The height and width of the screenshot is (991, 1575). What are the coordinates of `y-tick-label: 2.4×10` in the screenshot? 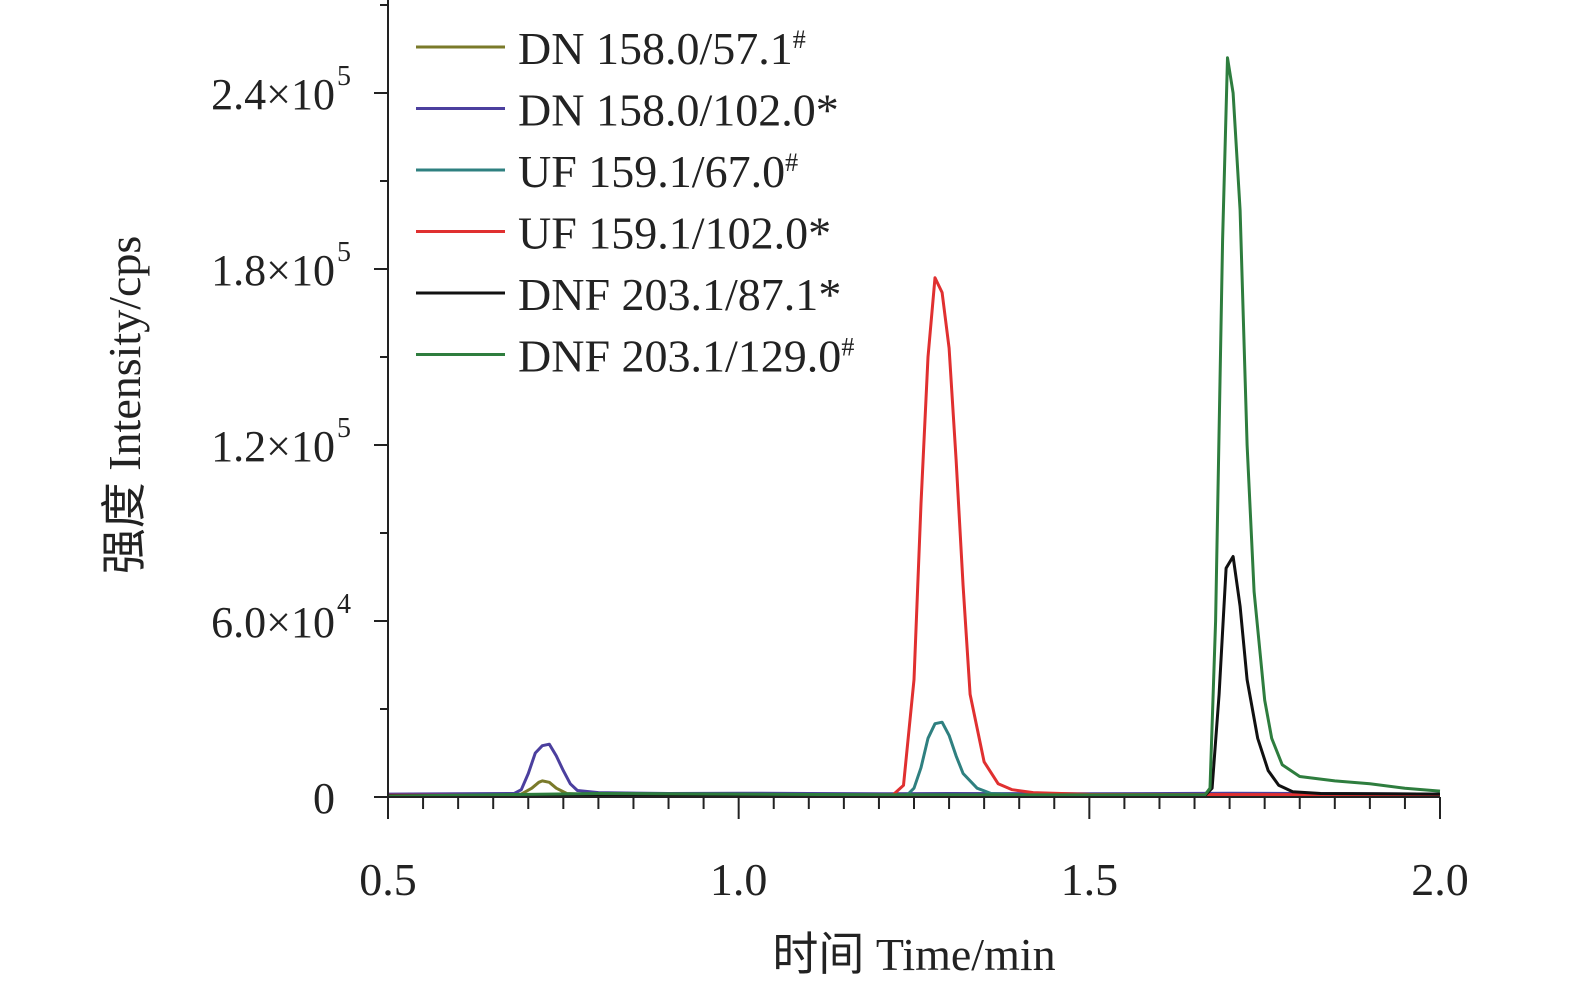 It's located at (273, 94).